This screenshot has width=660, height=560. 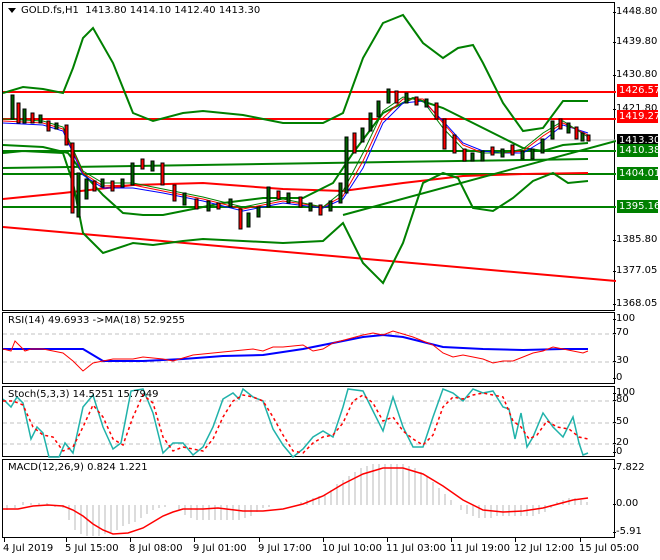 I want to click on rsi-tick: 70, so click(x=621, y=332).